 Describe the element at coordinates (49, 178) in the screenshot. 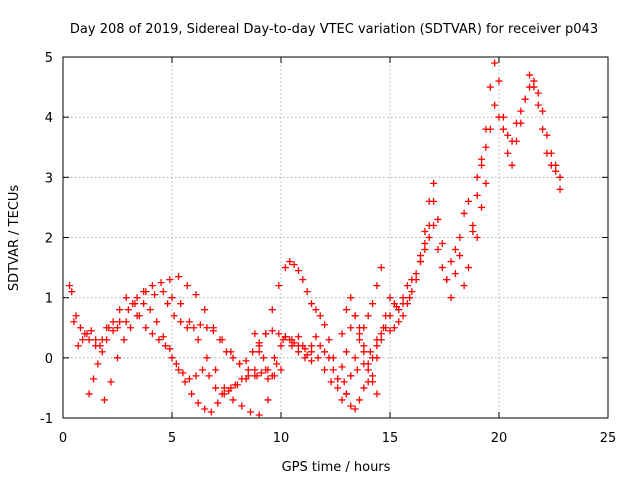

I see `y-tick-label: 3` at that location.